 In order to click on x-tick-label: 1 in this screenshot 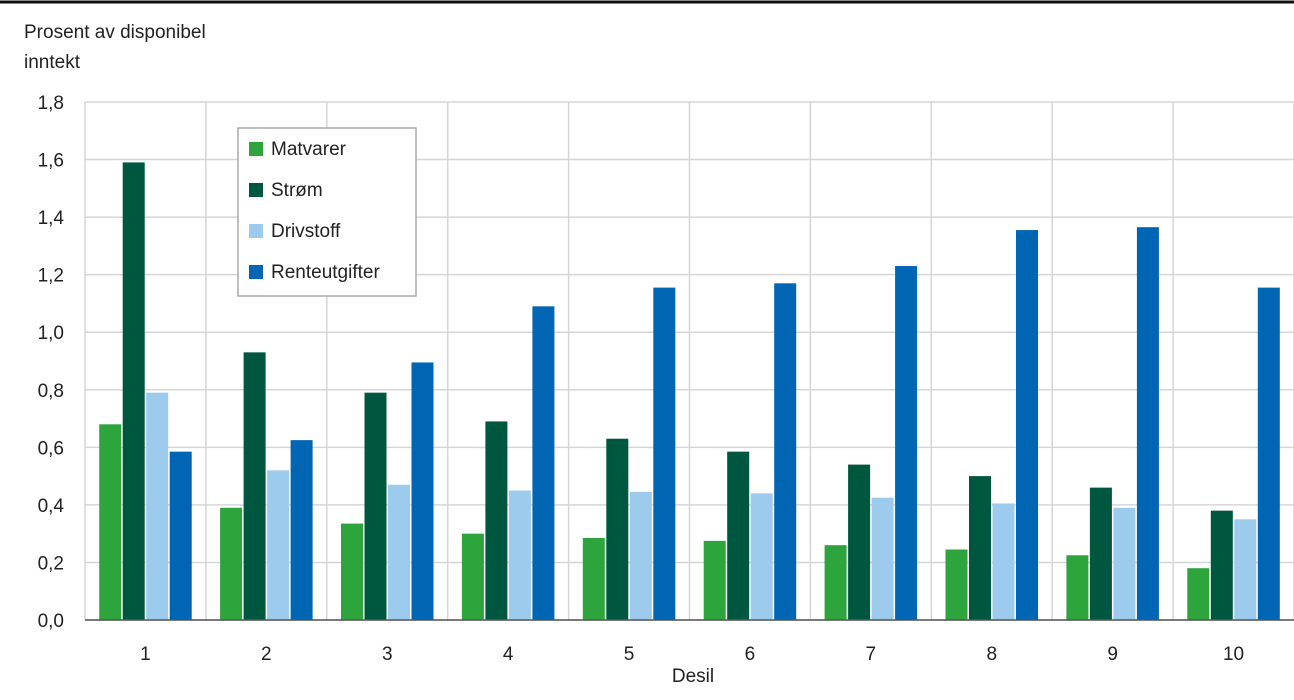, I will do `click(145, 654)`.